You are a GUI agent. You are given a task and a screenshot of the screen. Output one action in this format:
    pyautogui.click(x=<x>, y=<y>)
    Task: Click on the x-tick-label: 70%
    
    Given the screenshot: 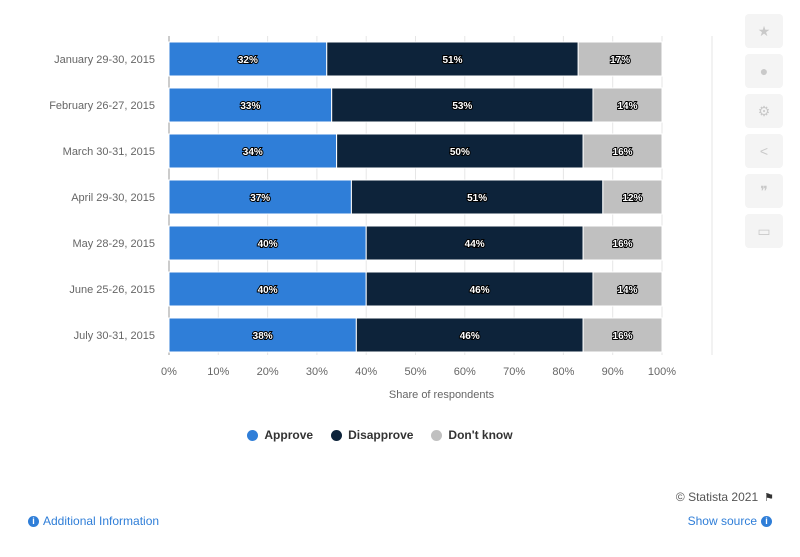 What is the action you would take?
    pyautogui.click(x=514, y=372)
    